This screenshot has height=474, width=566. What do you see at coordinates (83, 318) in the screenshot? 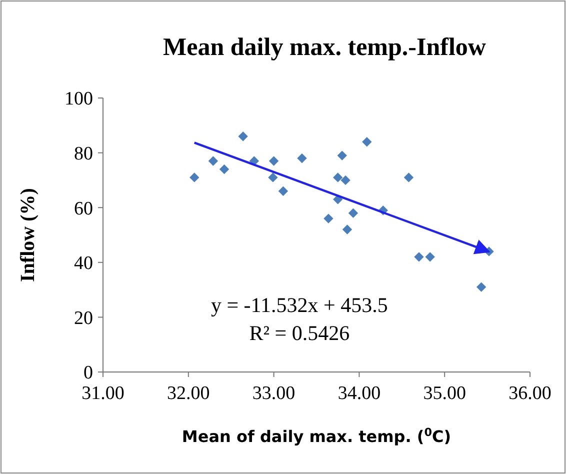
I see `y-tick-label: 20` at bounding box center [83, 318].